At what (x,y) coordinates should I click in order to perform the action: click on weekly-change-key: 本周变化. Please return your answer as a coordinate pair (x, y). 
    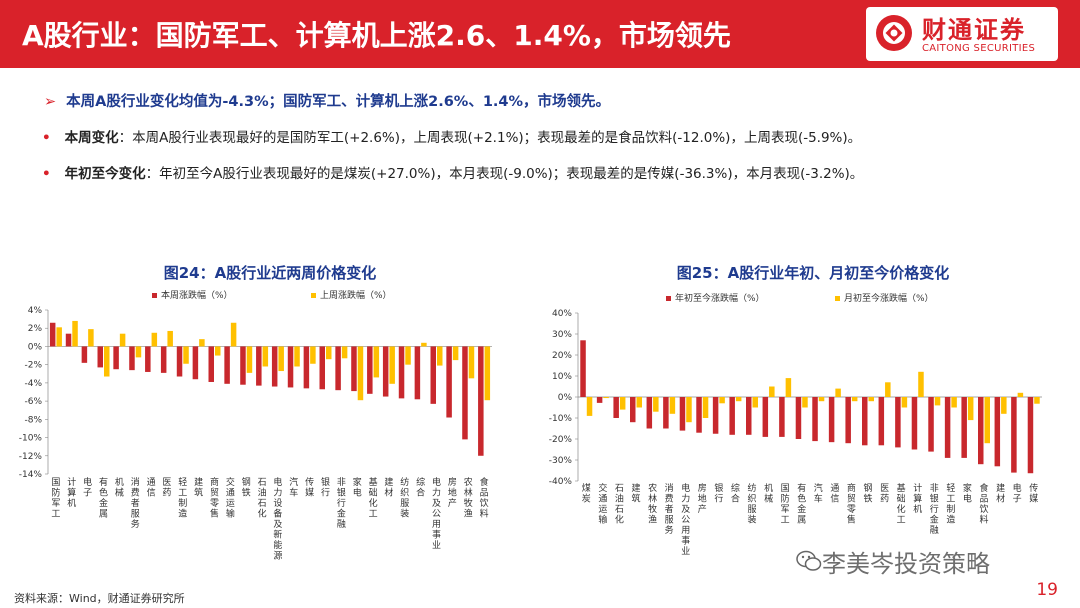
    Looking at the image, I should click on (91, 138).